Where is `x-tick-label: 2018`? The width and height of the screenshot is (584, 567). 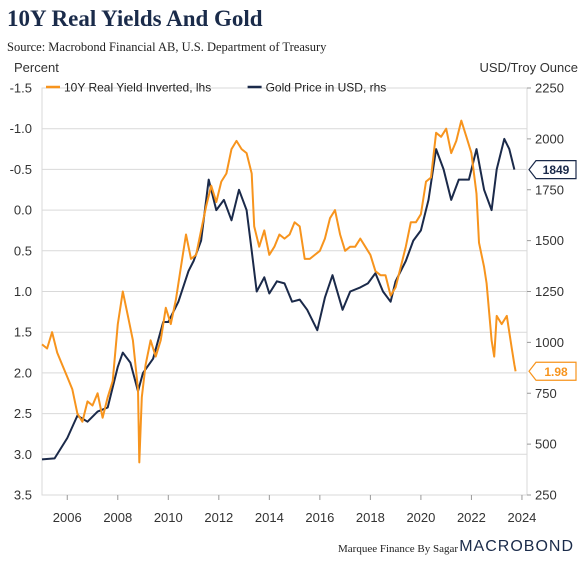
x-tick-label: 2018 is located at coordinates (370, 517).